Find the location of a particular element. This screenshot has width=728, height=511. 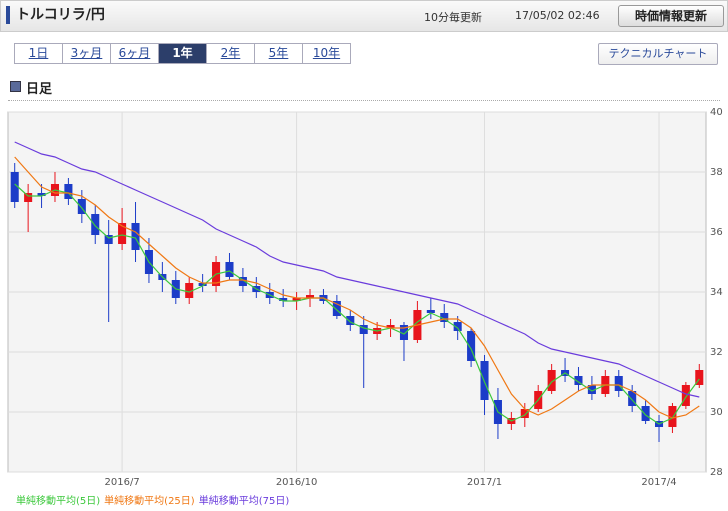

legend-entry: 単純移動平均(5日) is located at coordinates (58, 501).